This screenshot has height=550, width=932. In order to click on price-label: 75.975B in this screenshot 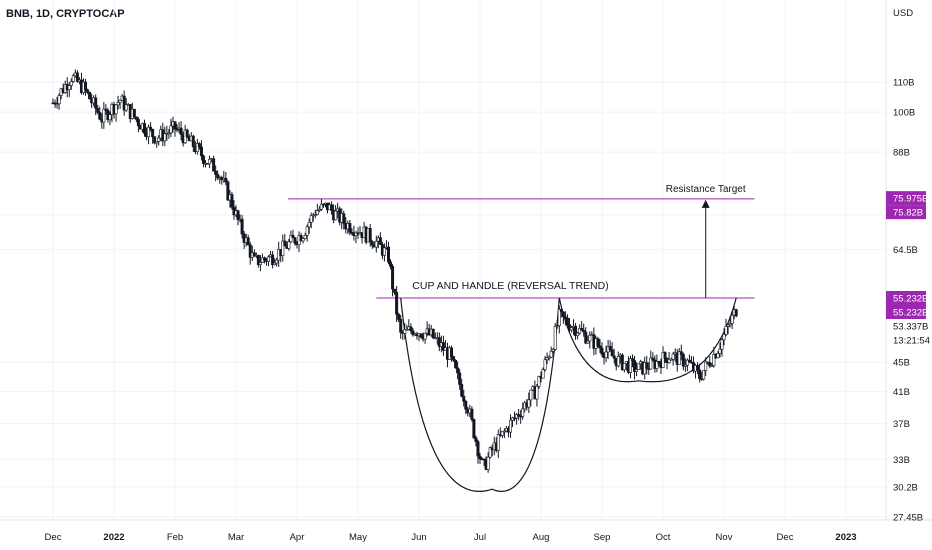, I will do `click(910, 199)`.